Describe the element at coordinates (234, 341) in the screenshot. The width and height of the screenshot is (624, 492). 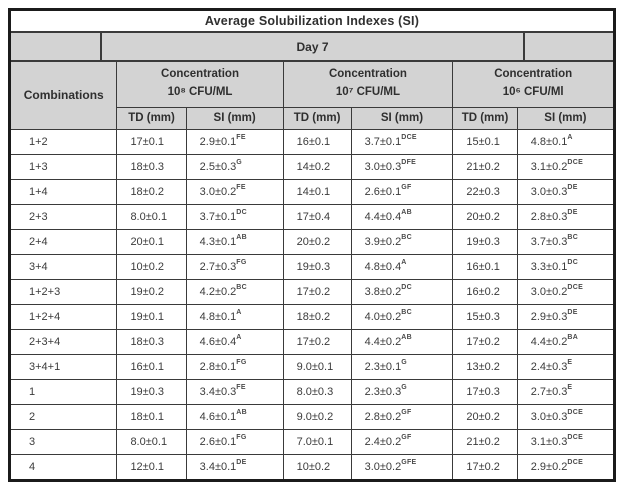
I see `si-value-cell: 4.6±0.4A` at that location.